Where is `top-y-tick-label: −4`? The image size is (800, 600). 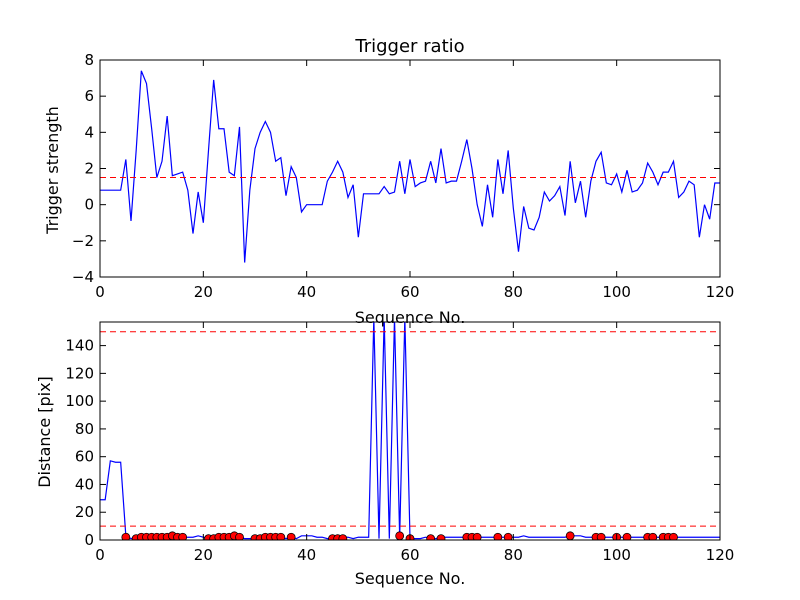 top-y-tick-label: −4 is located at coordinates (83, 277).